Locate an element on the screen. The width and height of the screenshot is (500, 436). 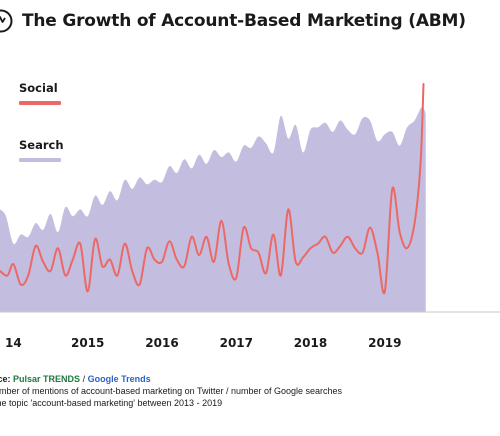
x-tick-label: 2017 is located at coordinates (236, 343).